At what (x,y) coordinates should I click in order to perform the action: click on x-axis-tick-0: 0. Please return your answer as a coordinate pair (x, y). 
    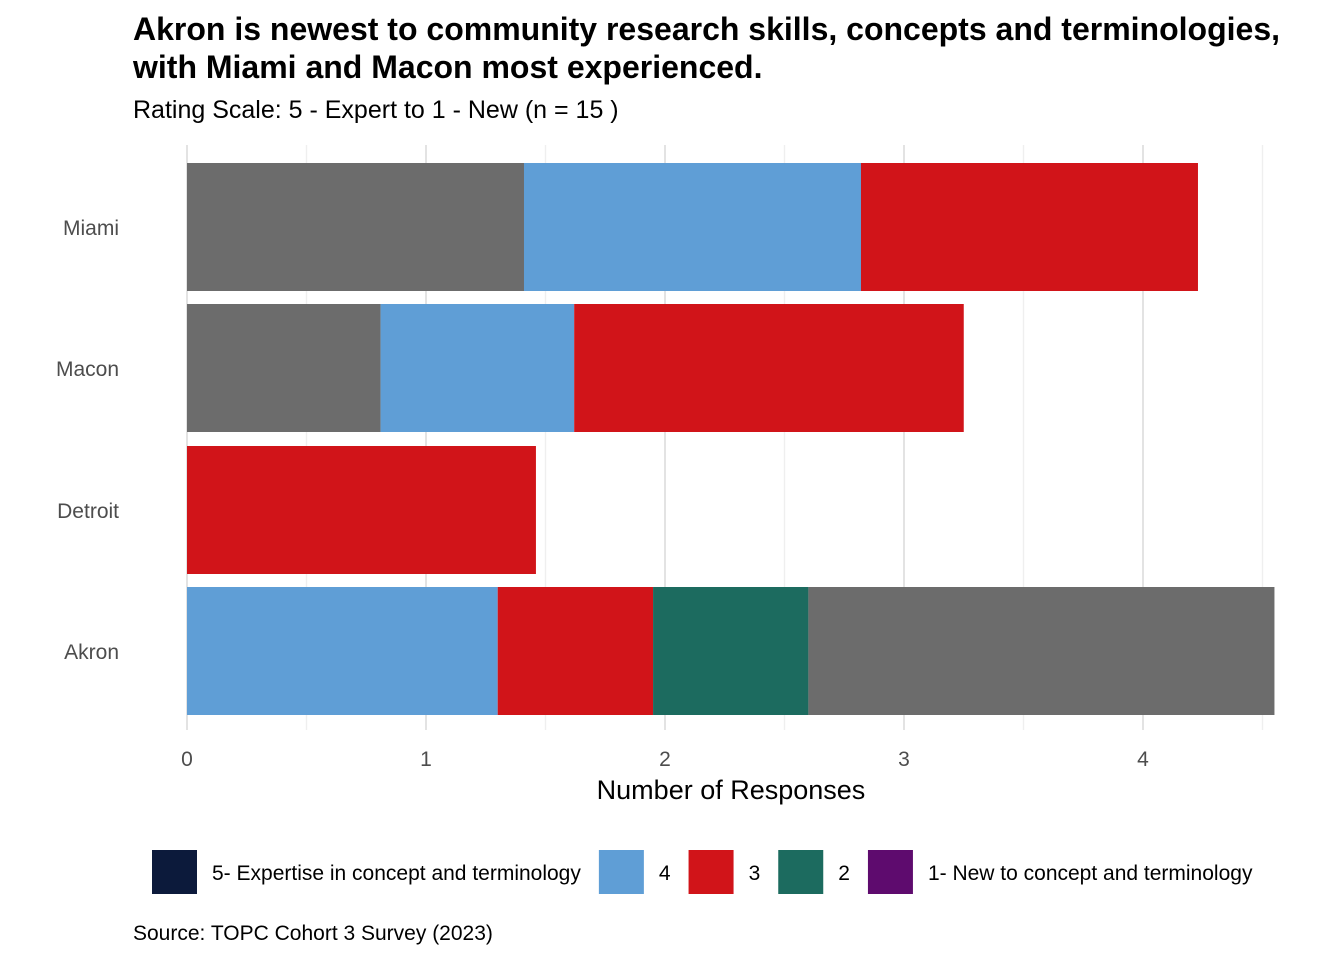
    Looking at the image, I should click on (187, 759).